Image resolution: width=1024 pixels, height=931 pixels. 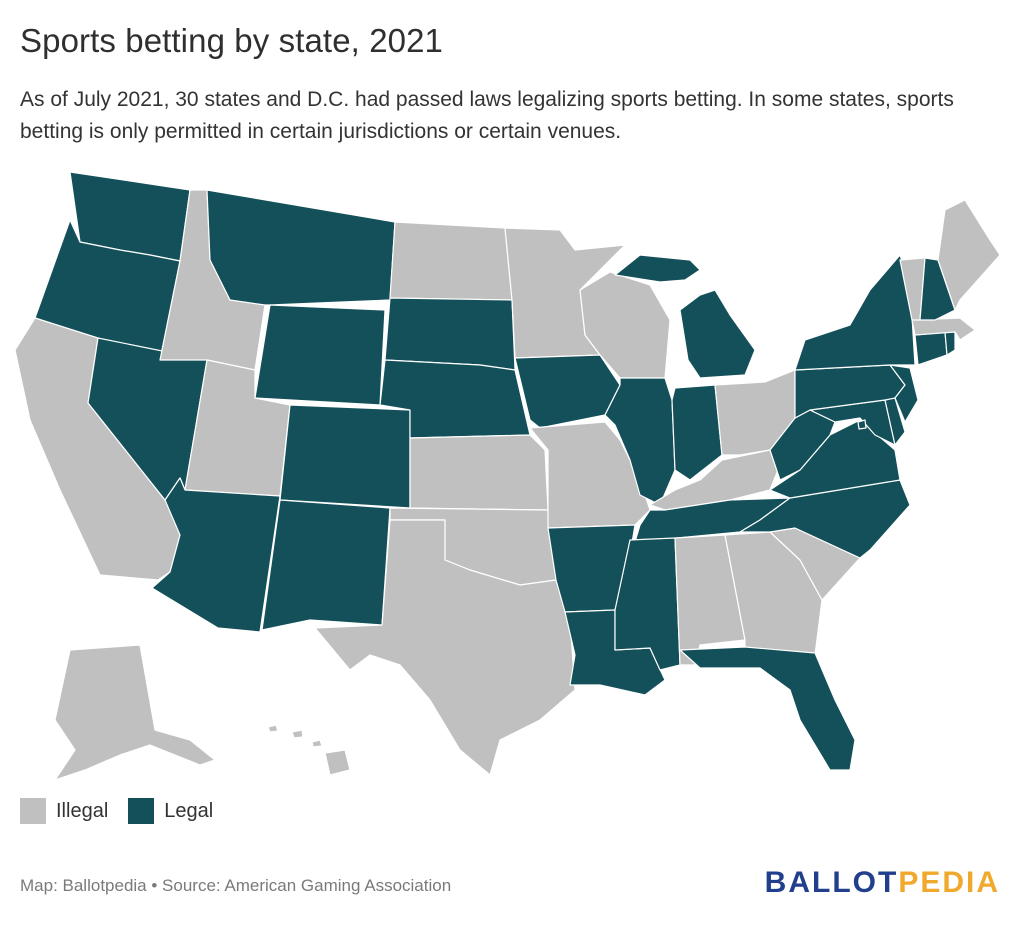 What do you see at coordinates (767, 708) in the screenshot?
I see `state-fl` at bounding box center [767, 708].